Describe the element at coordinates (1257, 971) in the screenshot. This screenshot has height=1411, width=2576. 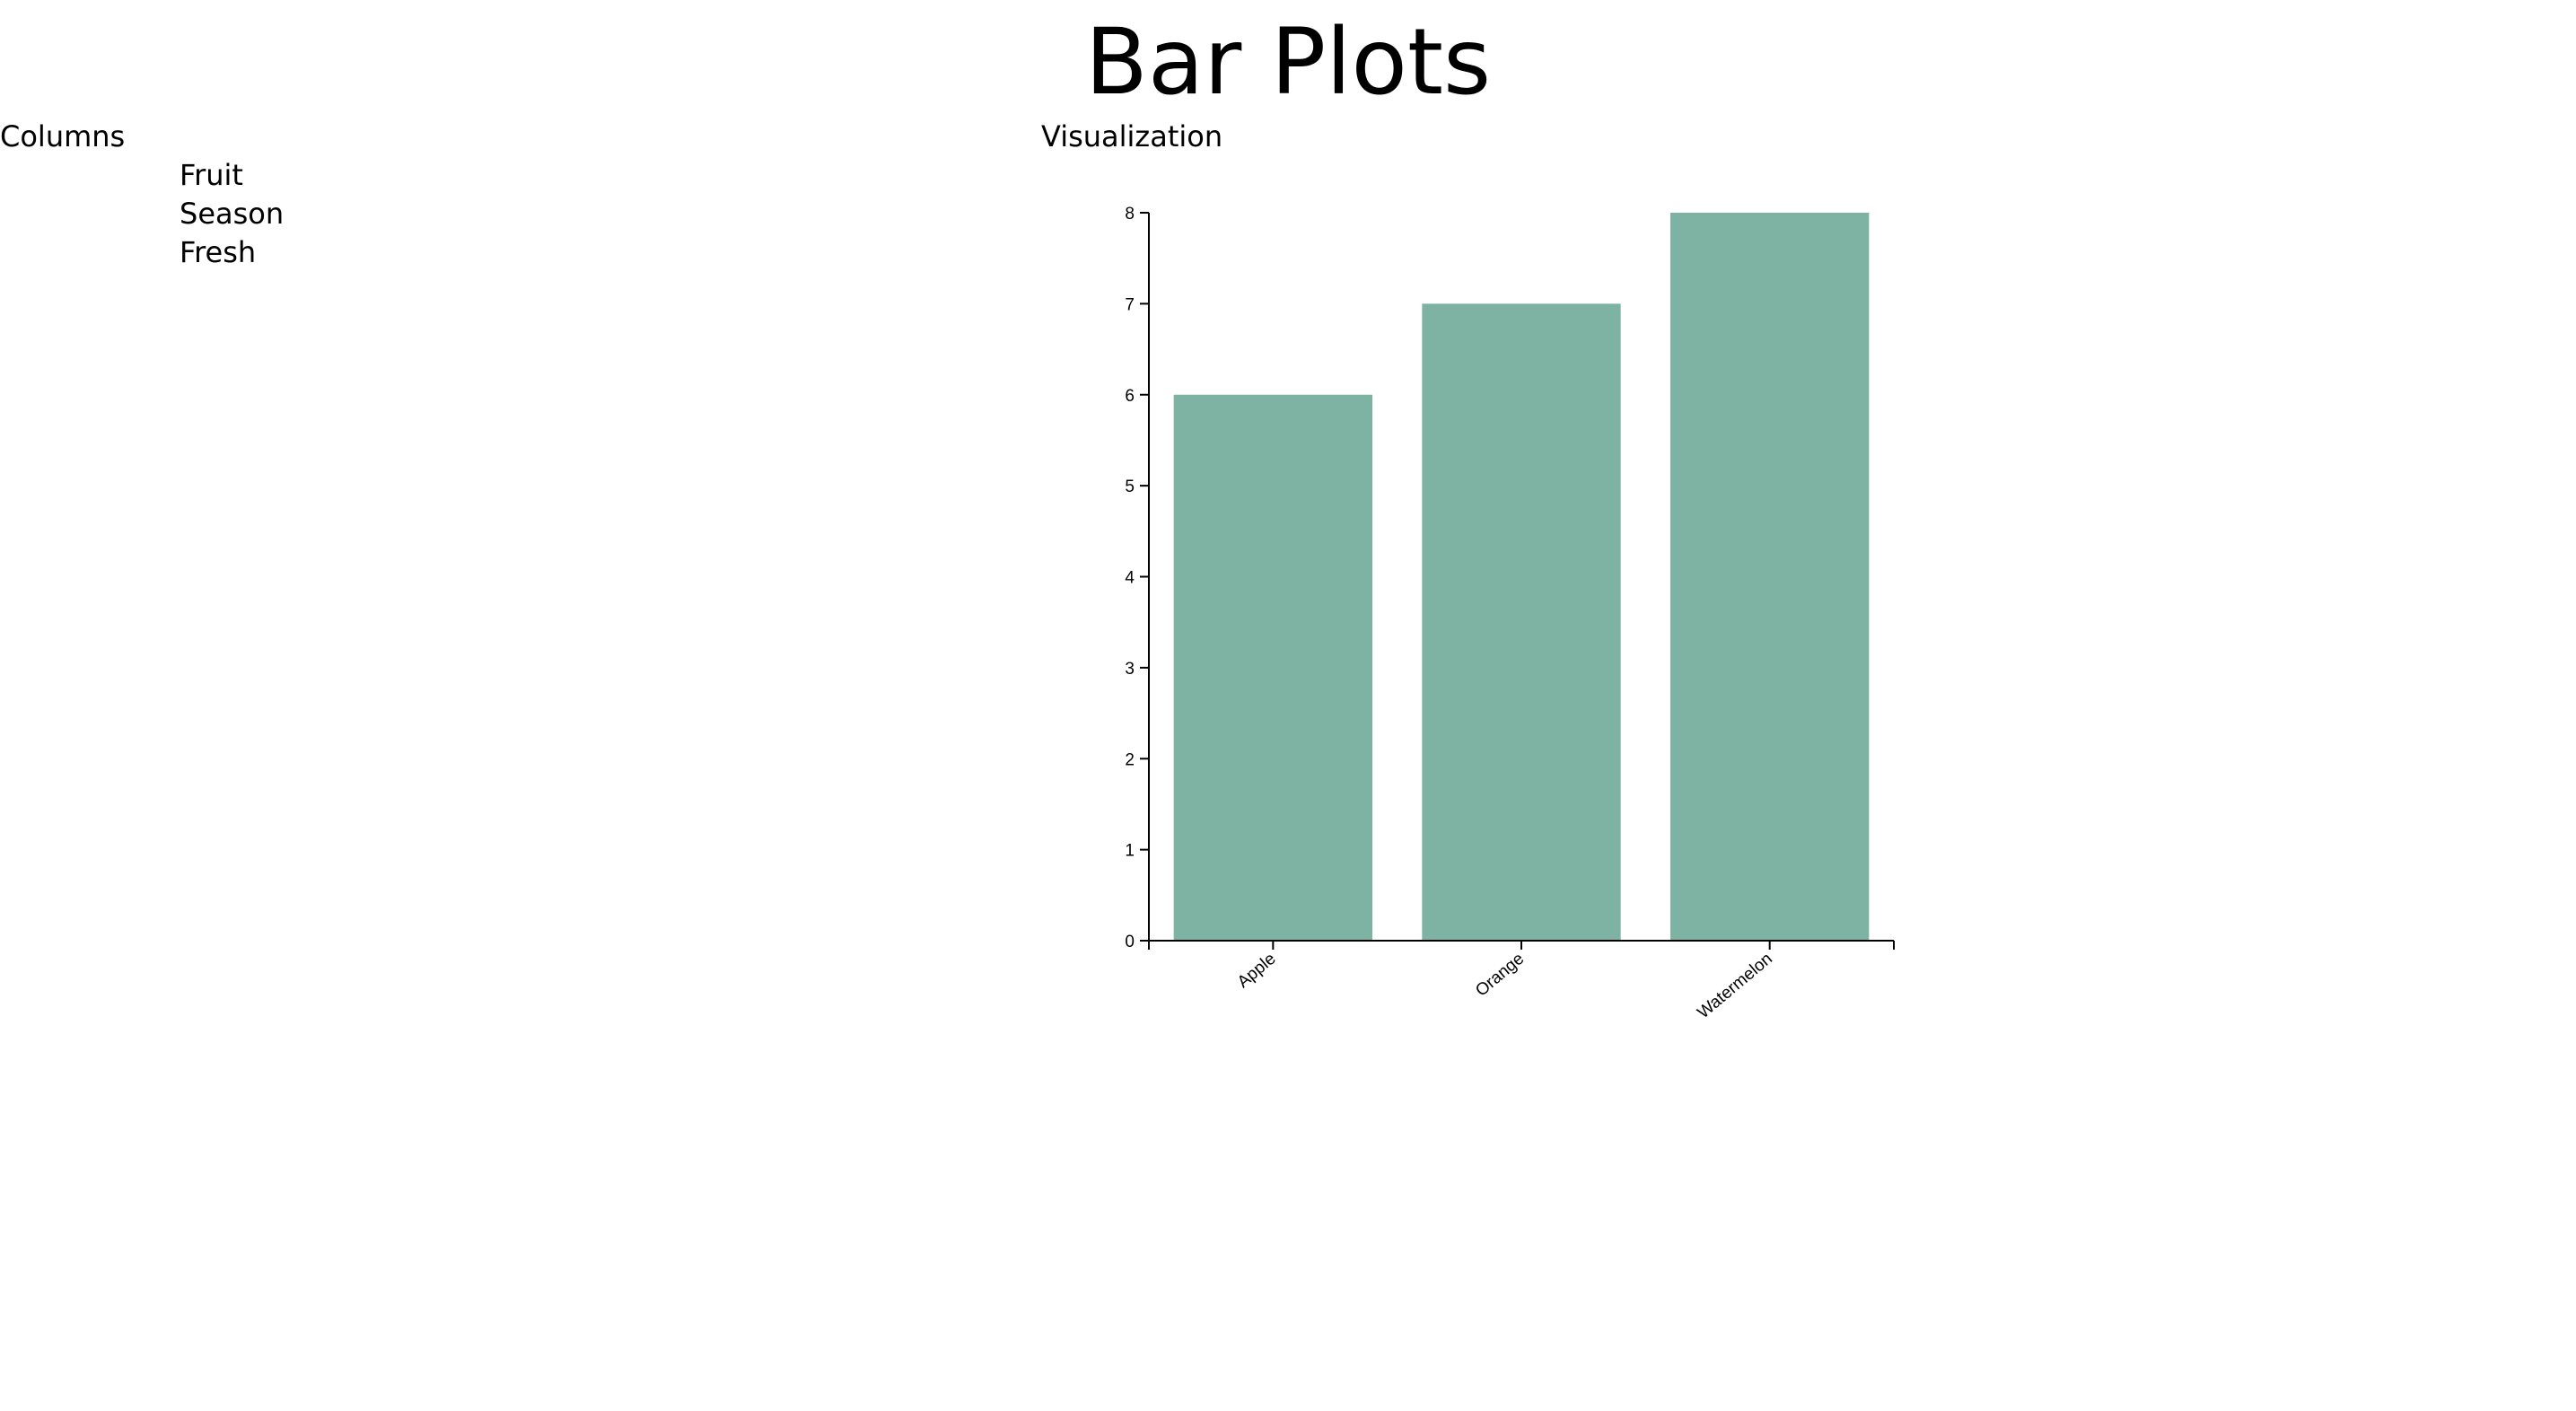
I see `x-tick-label-apple: Apple` at that location.